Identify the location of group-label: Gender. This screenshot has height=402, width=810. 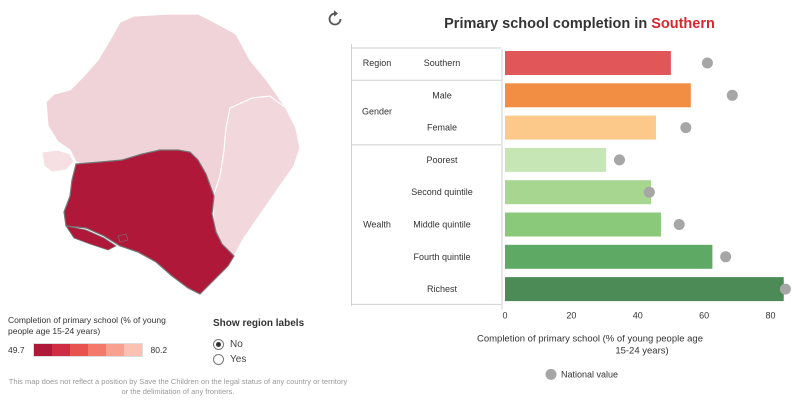
(377, 112).